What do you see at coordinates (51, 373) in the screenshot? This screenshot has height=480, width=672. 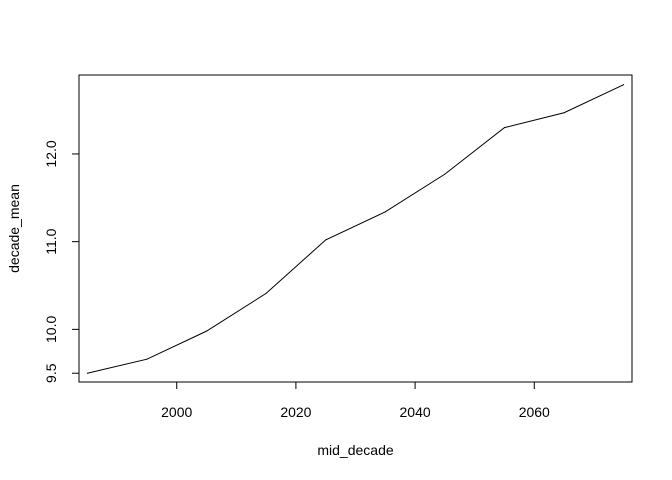 I see `y-tick-label: 9.5` at bounding box center [51, 373].